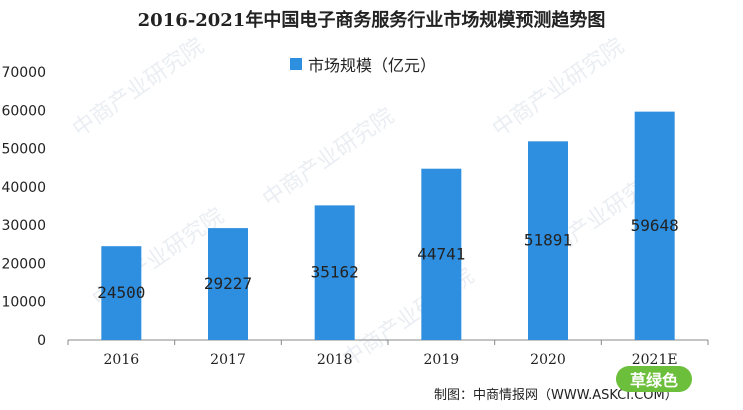 Image resolution: width=743 pixels, height=410 pixels. I want to click on data-label: 59648, so click(655, 225).